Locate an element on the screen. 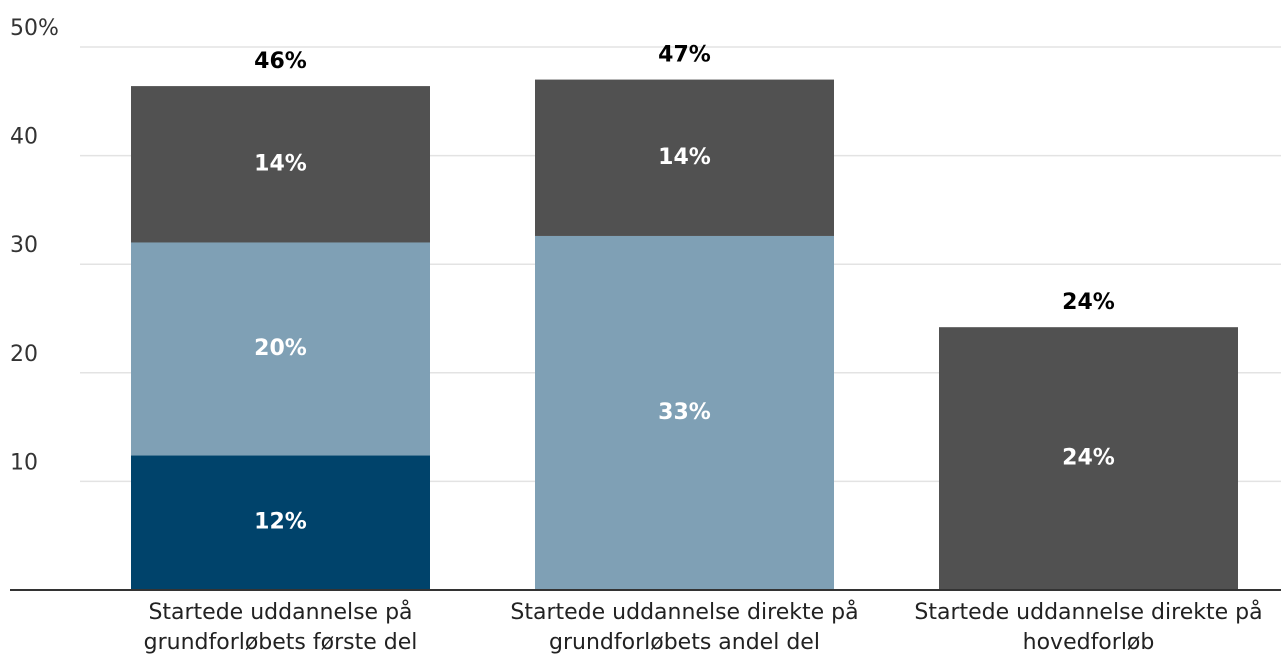 The image size is (1281, 662). total-label: 24% is located at coordinates (1088, 302).